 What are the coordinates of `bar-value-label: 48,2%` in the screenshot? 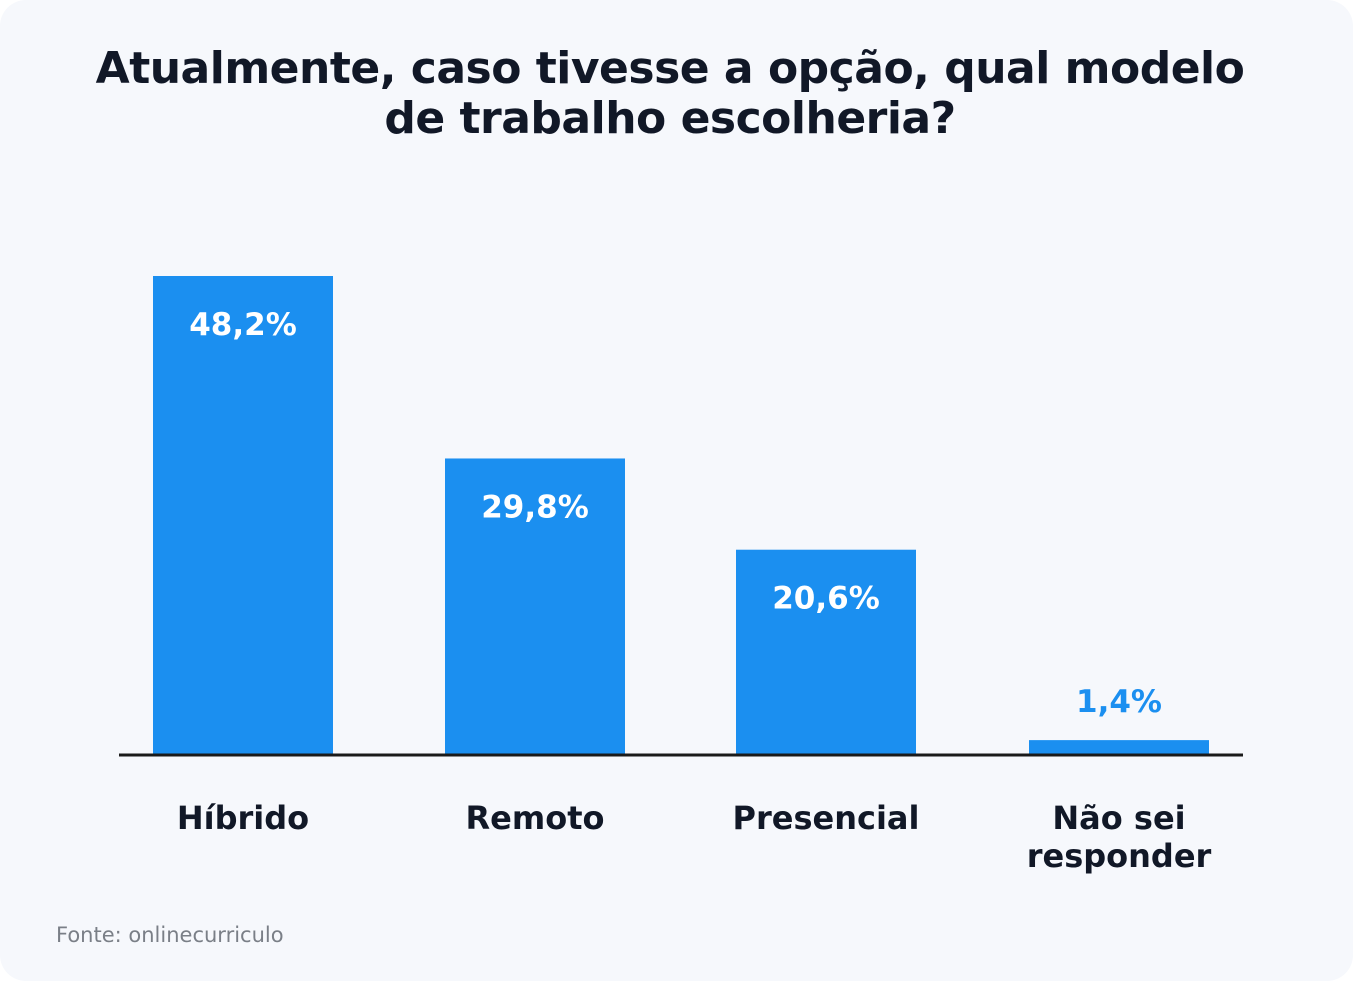 It's located at (243, 325).